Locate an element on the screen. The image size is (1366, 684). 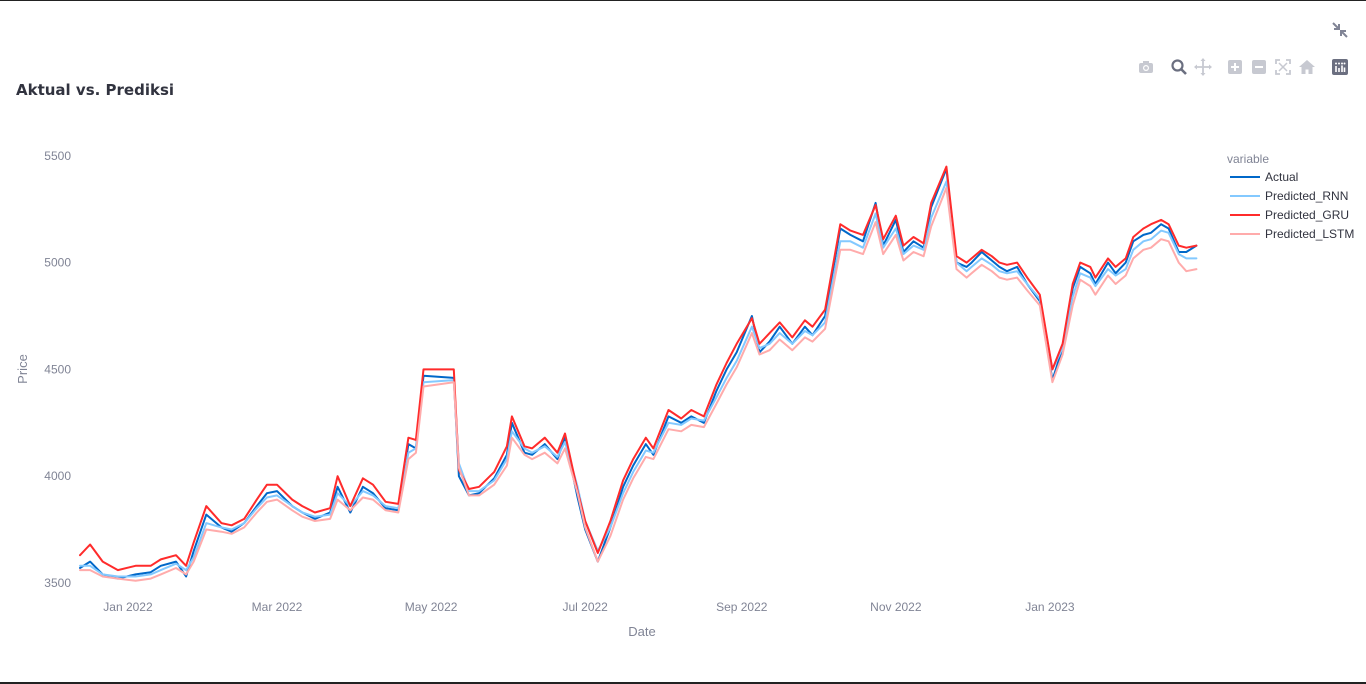
y-tick-label: 5500 is located at coordinates (57, 156).